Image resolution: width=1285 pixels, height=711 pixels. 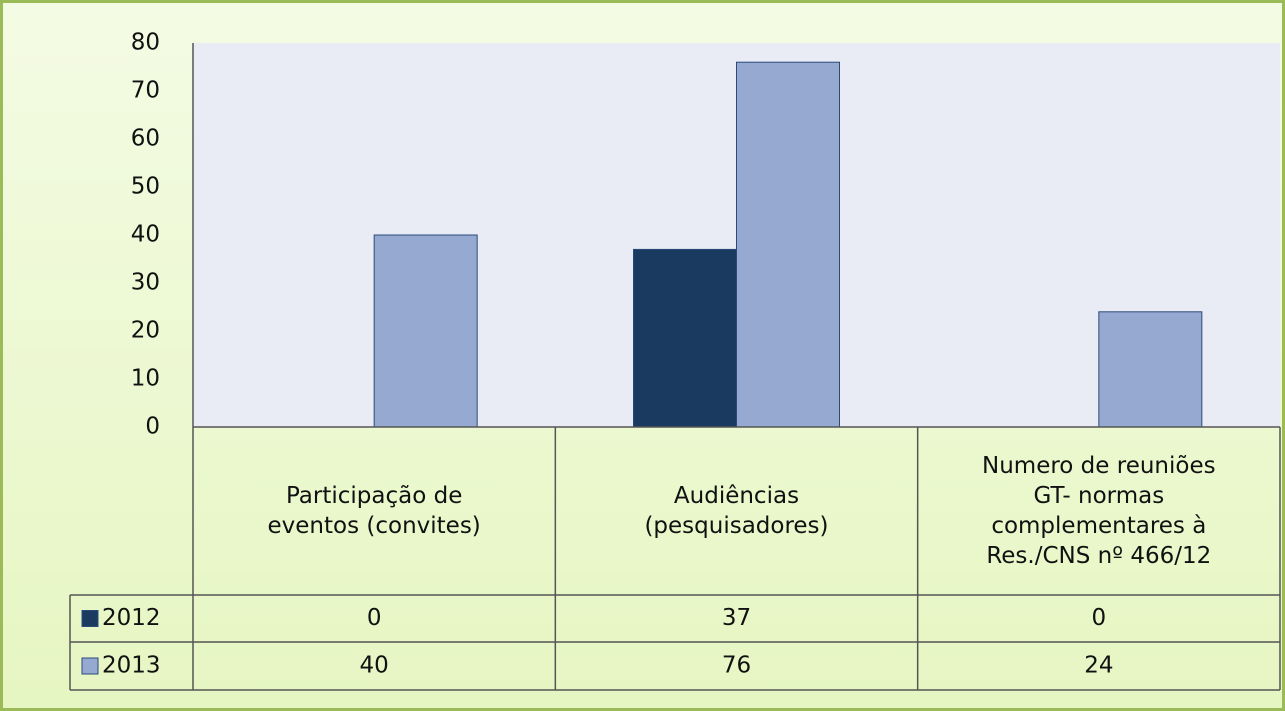 I want to click on table-value: 37, so click(x=736, y=618).